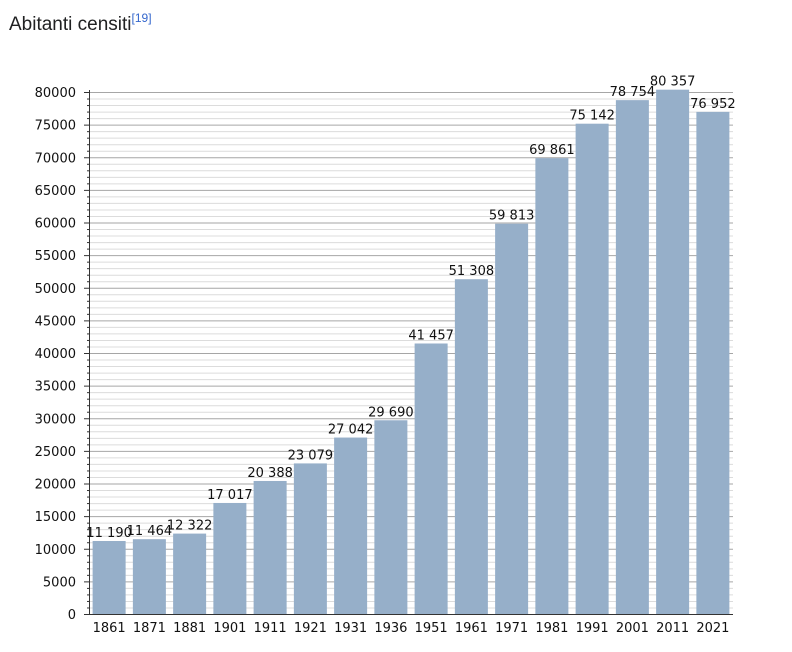 The height and width of the screenshot is (652, 792). What do you see at coordinates (551, 628) in the screenshot?
I see `x-tick-label-1981: 1981` at bounding box center [551, 628].